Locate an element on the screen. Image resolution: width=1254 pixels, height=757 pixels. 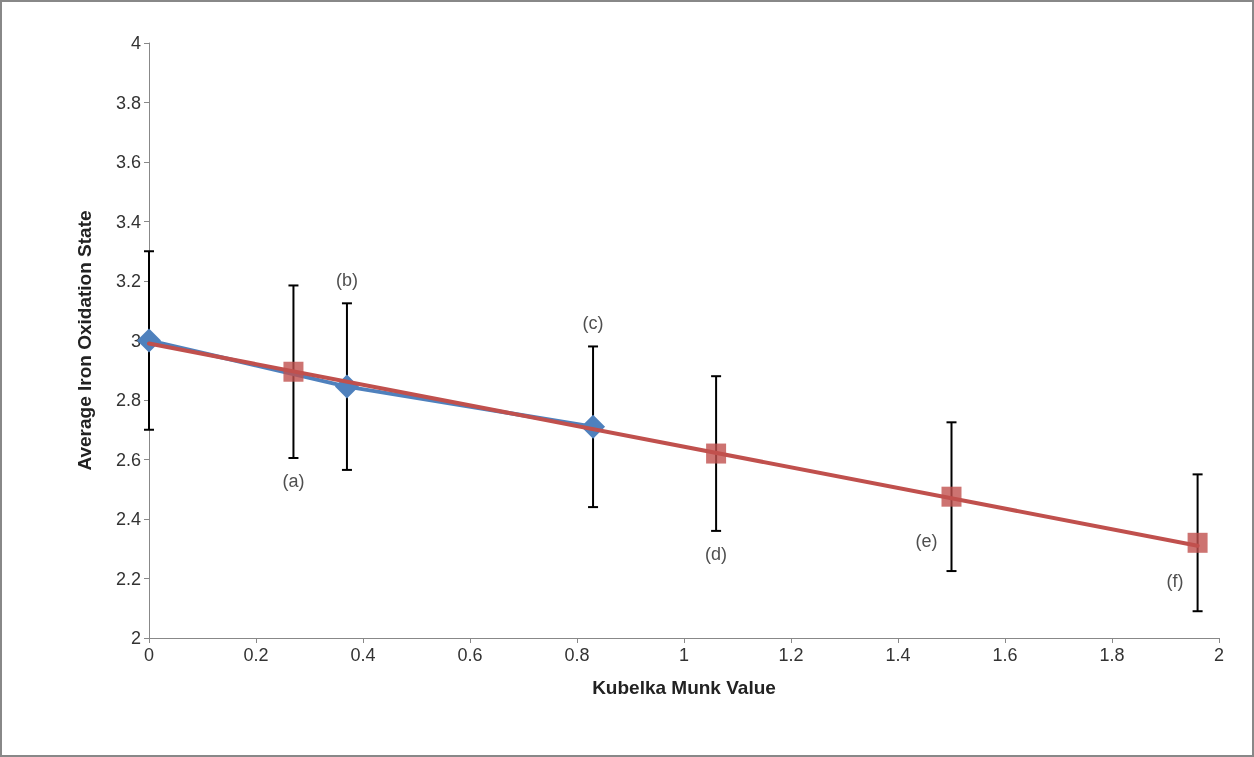
annotation: (d) is located at coordinates (716, 553).